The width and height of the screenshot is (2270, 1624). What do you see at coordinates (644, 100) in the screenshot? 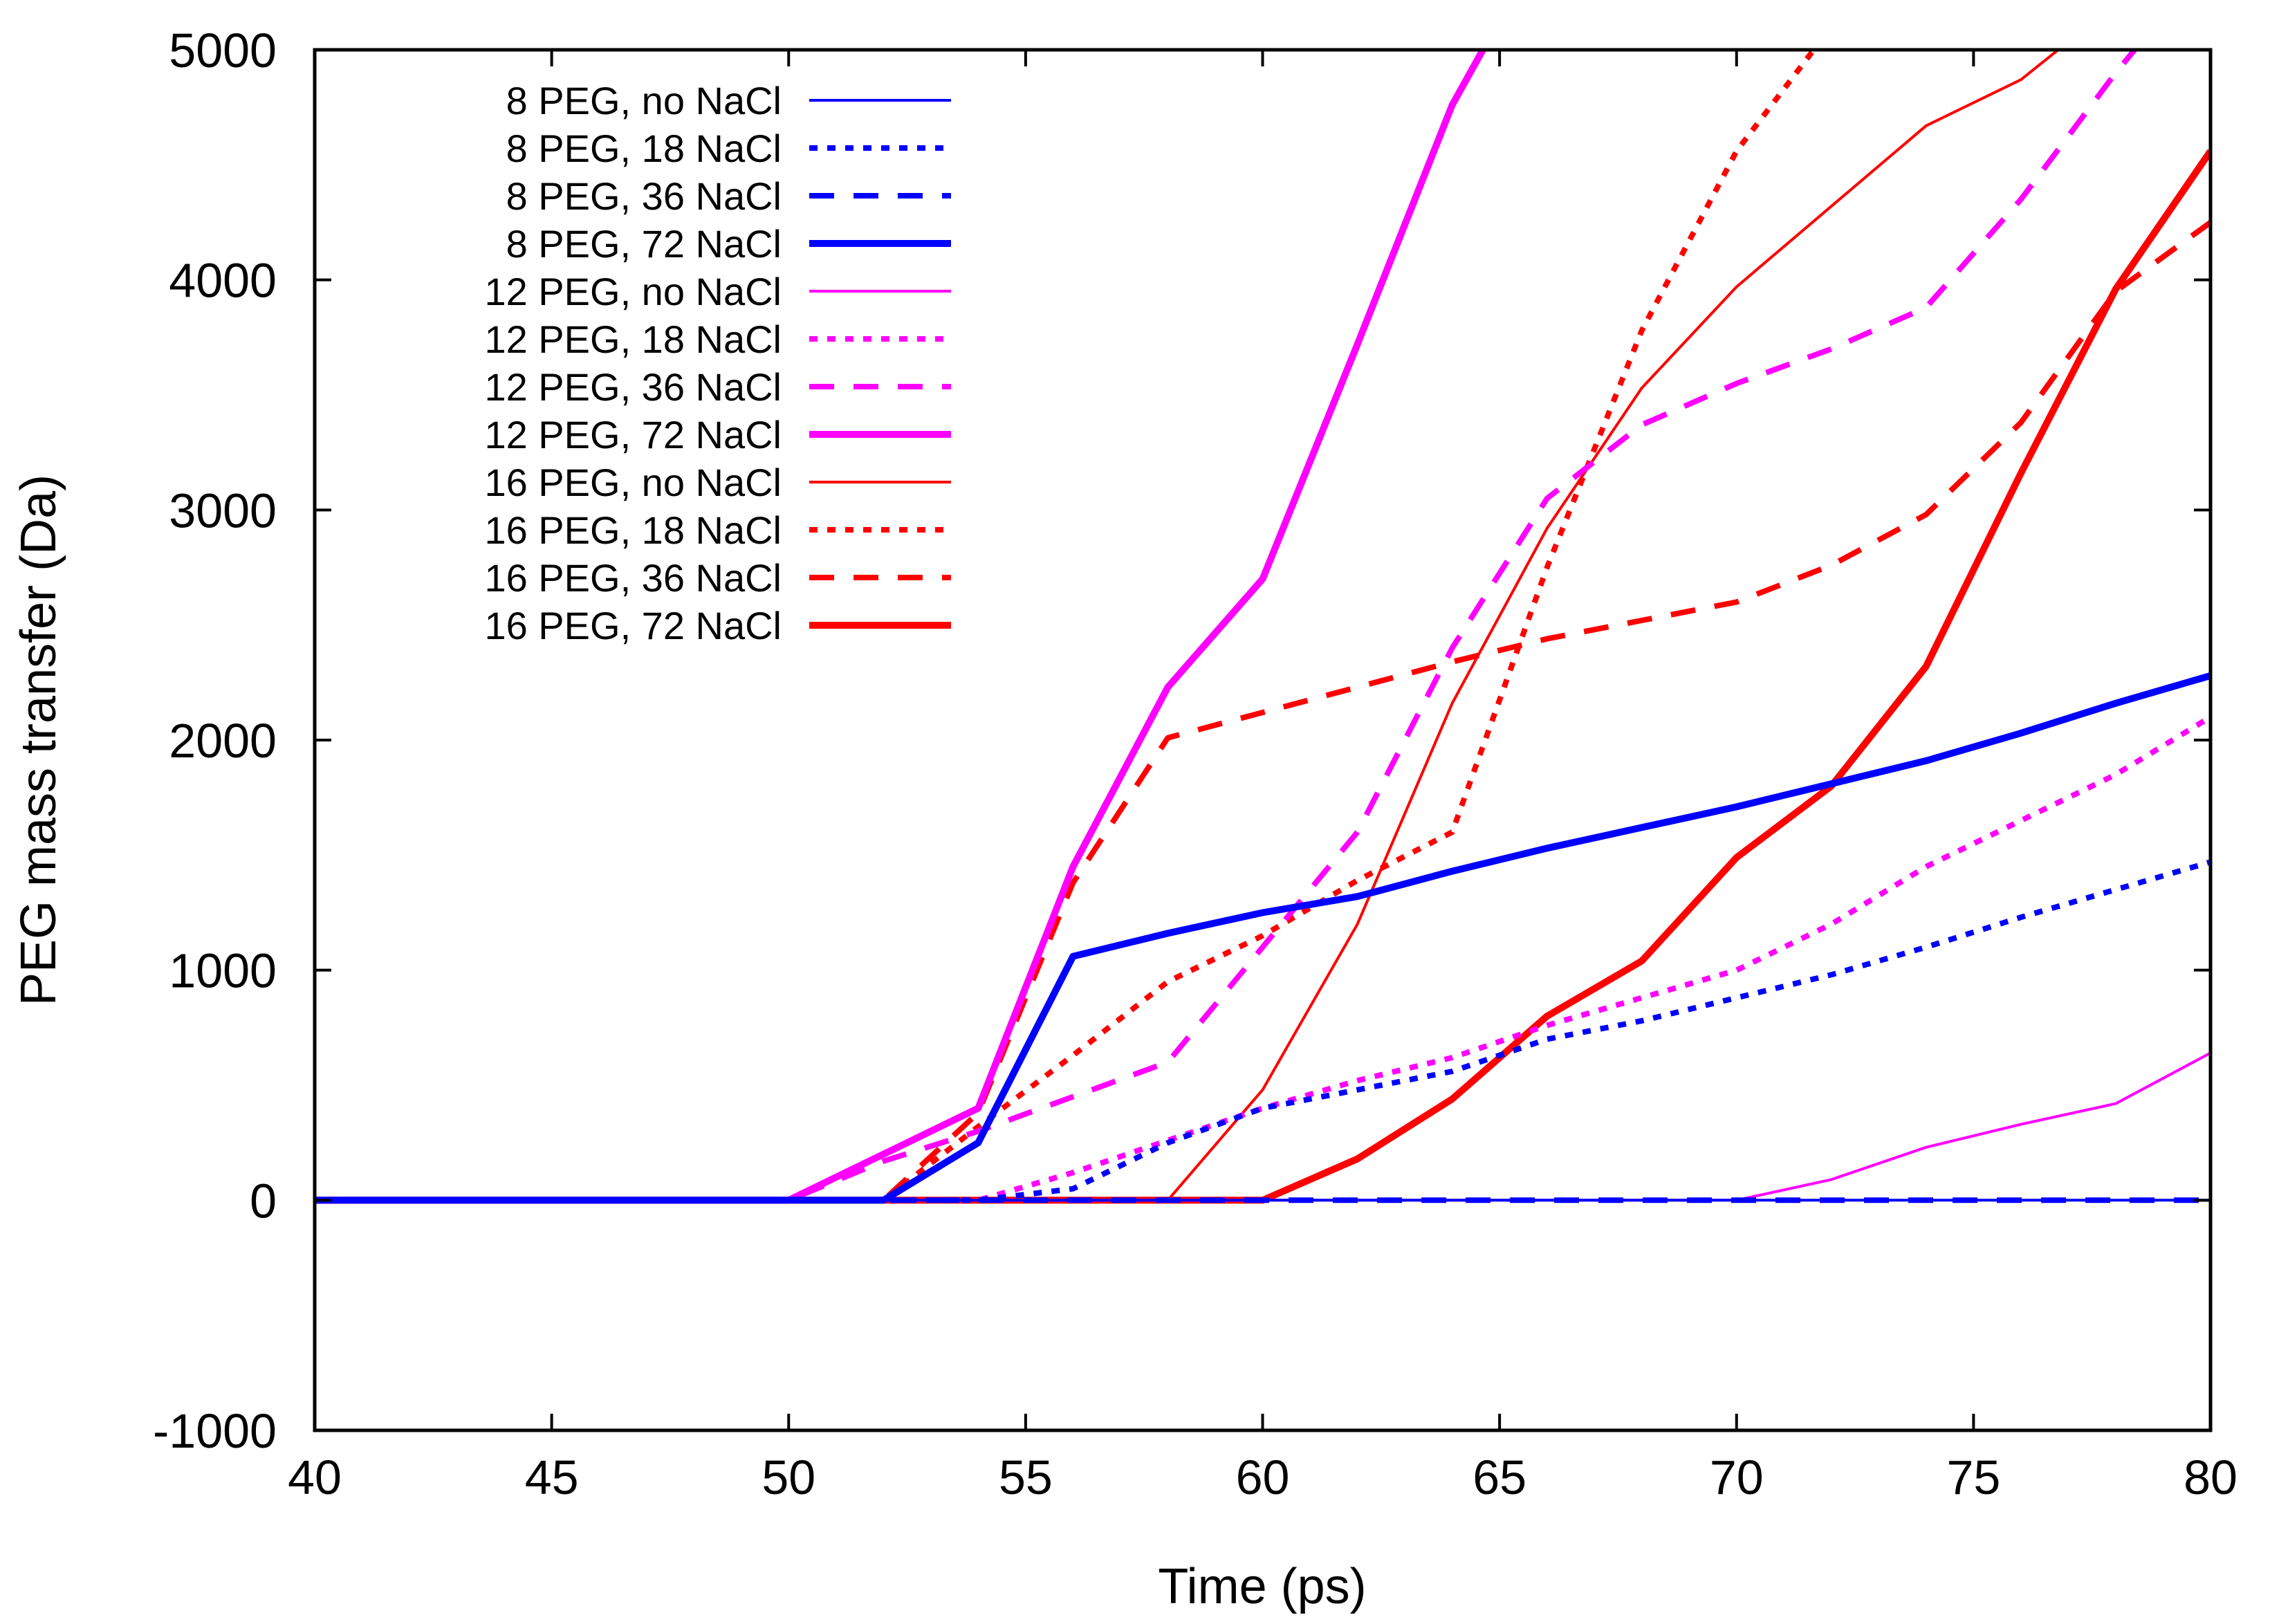
I see `legend-label: 8 PEG, no NaCl` at bounding box center [644, 100].